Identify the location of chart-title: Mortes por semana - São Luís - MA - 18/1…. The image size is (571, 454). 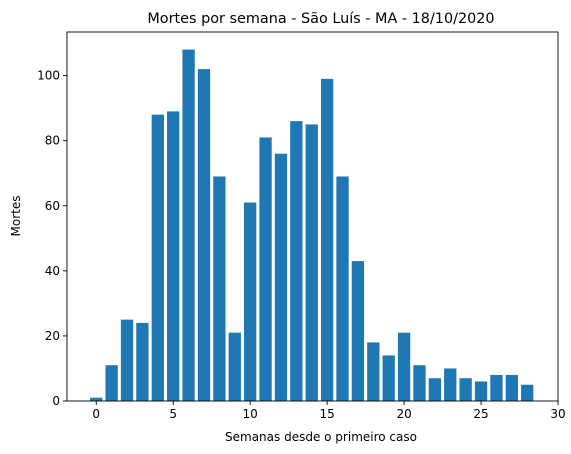
(320, 19).